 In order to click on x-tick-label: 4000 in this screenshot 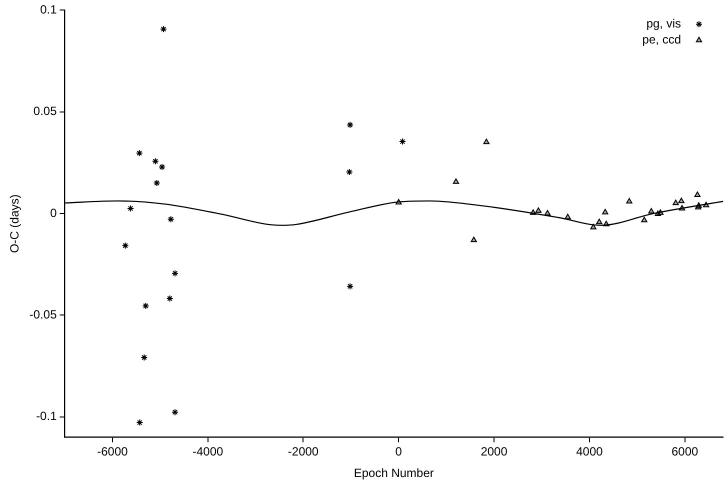, I will do `click(590, 451)`.